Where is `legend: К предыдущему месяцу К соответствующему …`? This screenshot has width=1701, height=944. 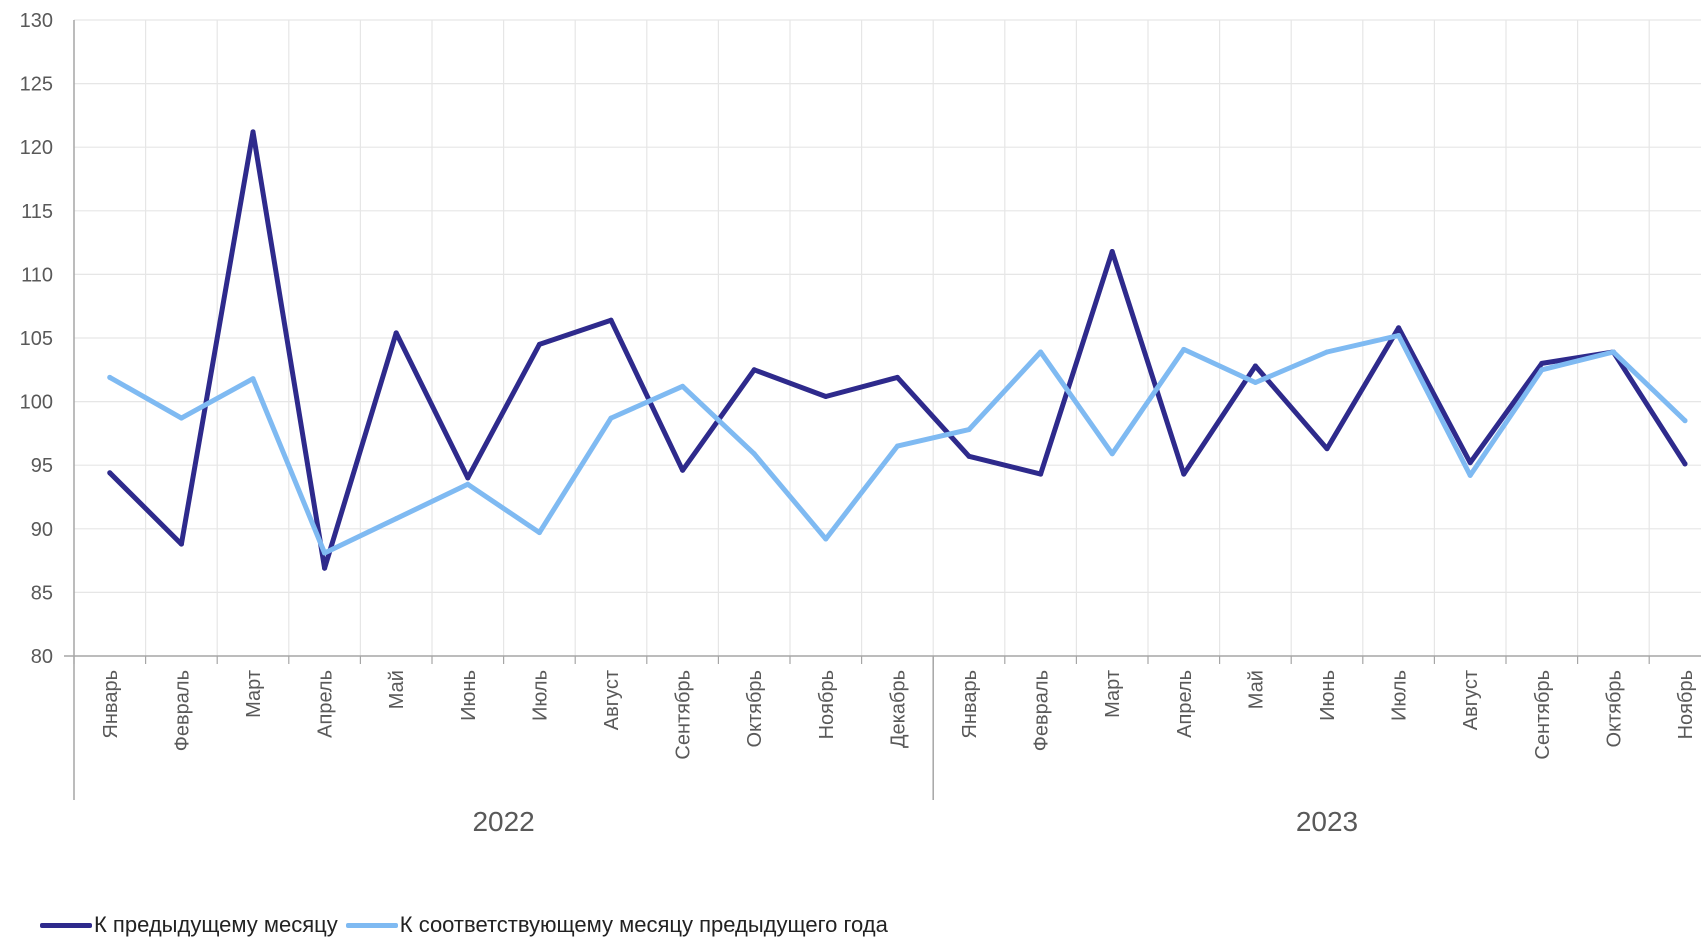 legend: К предыдущему месяцу К соответствующему … is located at coordinates (468, 925).